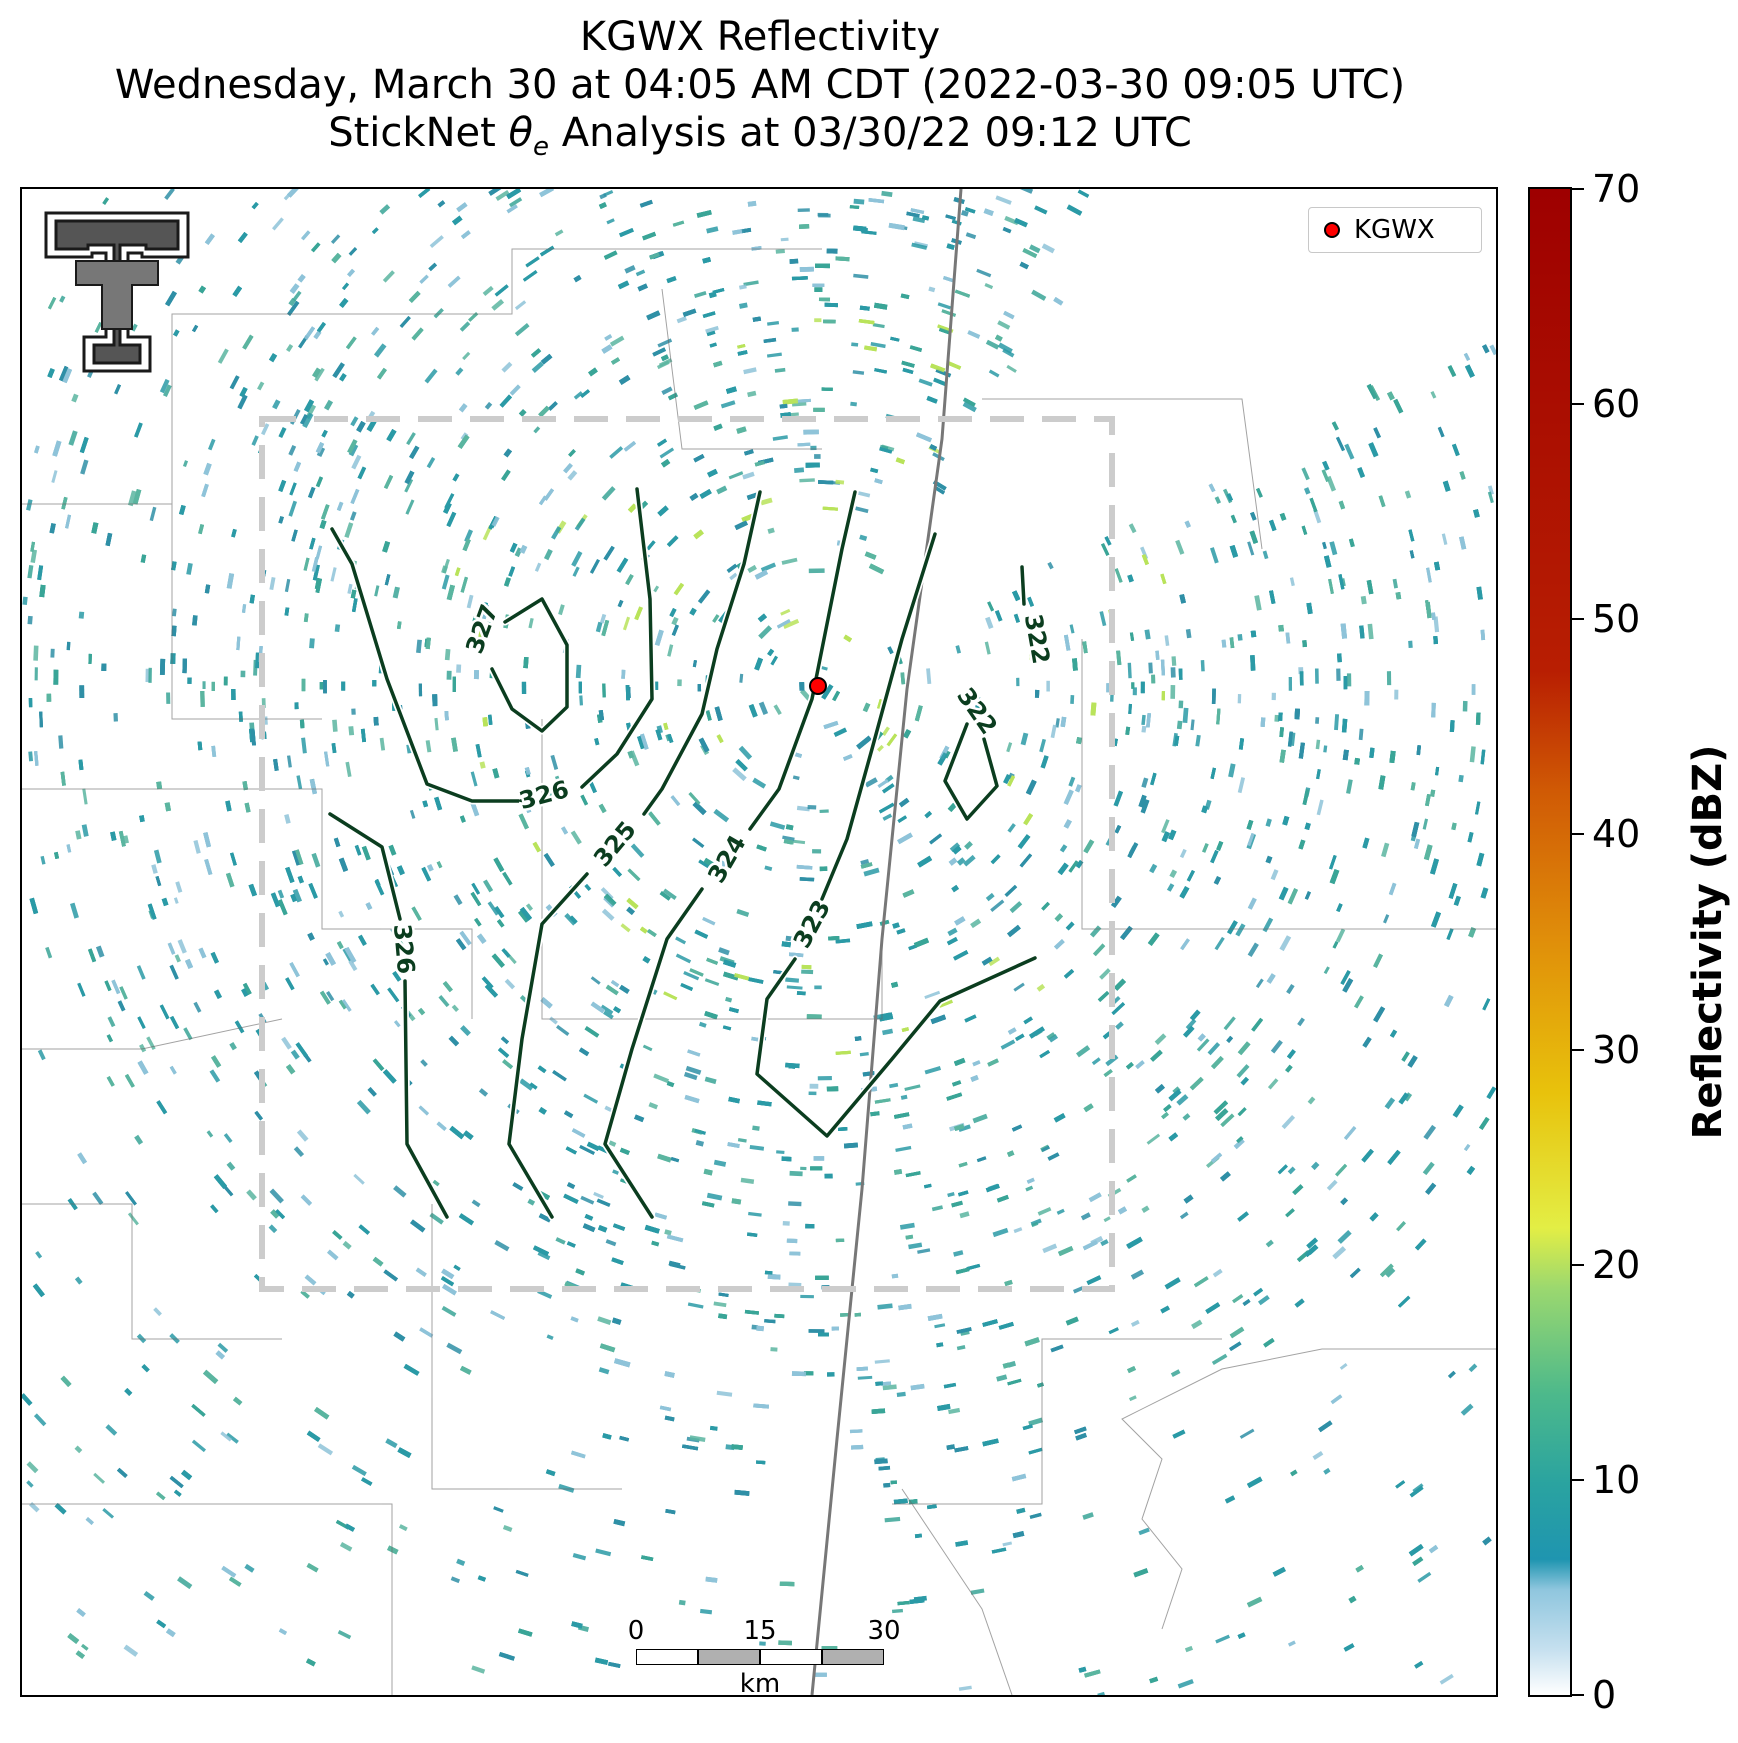  What do you see at coordinates (1616, 189) in the screenshot?
I see `colorbar-tick-label: 70` at bounding box center [1616, 189].